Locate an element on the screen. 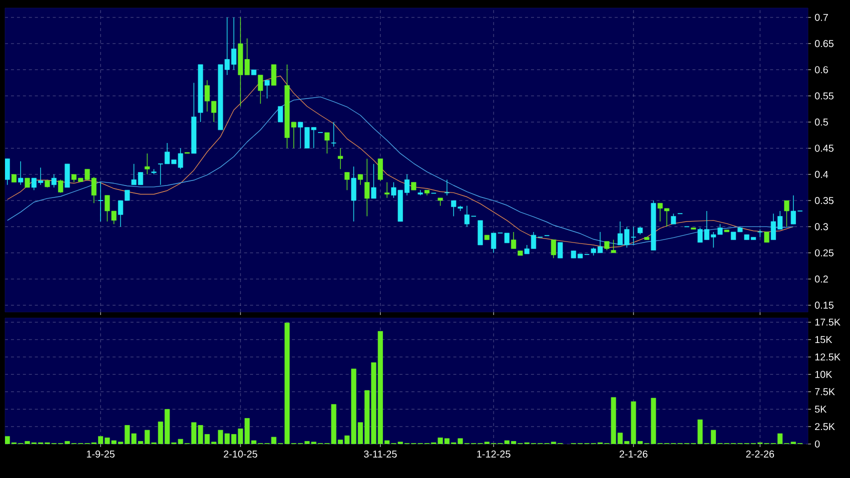 The image size is (850, 478). x-tick-label: 1-12-25 is located at coordinates (493, 454).